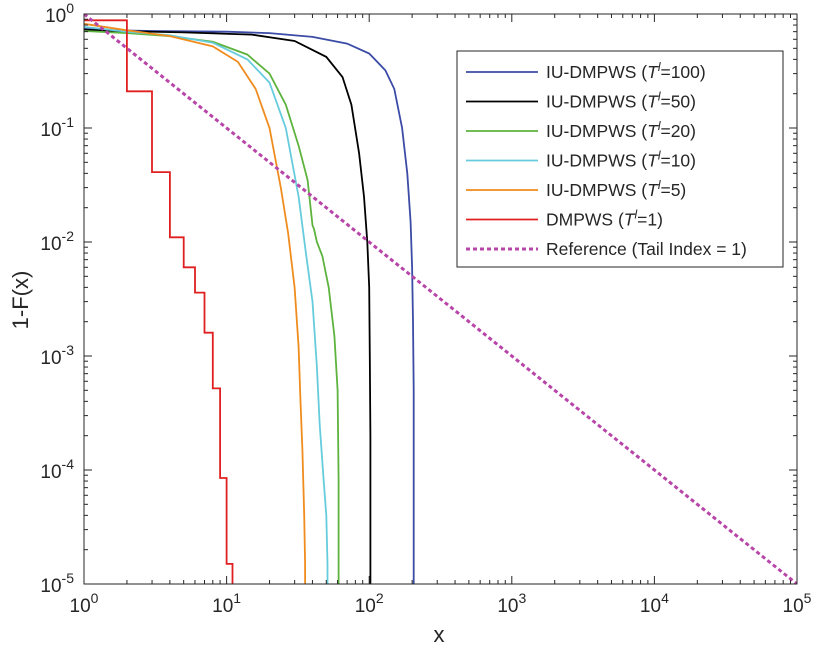 The height and width of the screenshot is (649, 820). I want to click on x-tick-label-exponent: 0, so click(95, 598).